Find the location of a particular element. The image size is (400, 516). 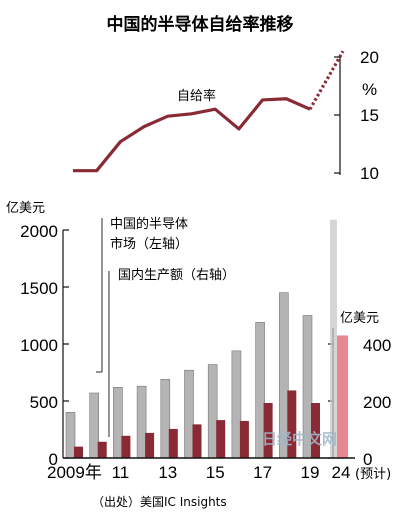

series-label-production: 国内生产额（右轴） is located at coordinates (176, 275).